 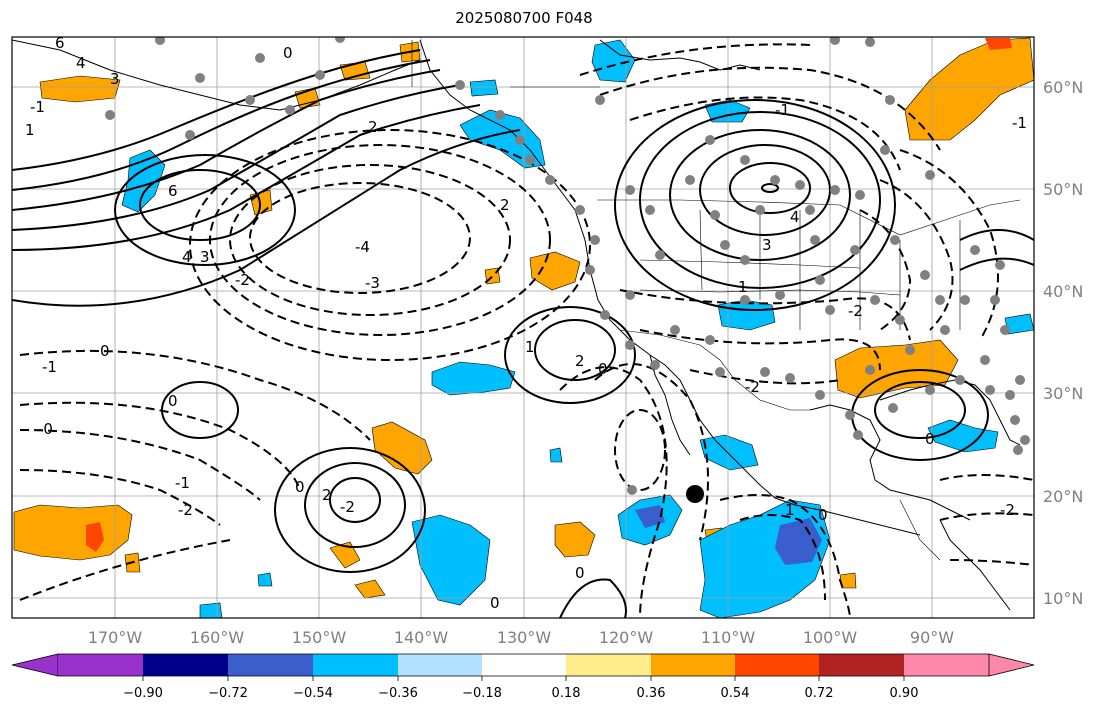 I want to click on lat-label: 40°N, so click(x=1063, y=291).